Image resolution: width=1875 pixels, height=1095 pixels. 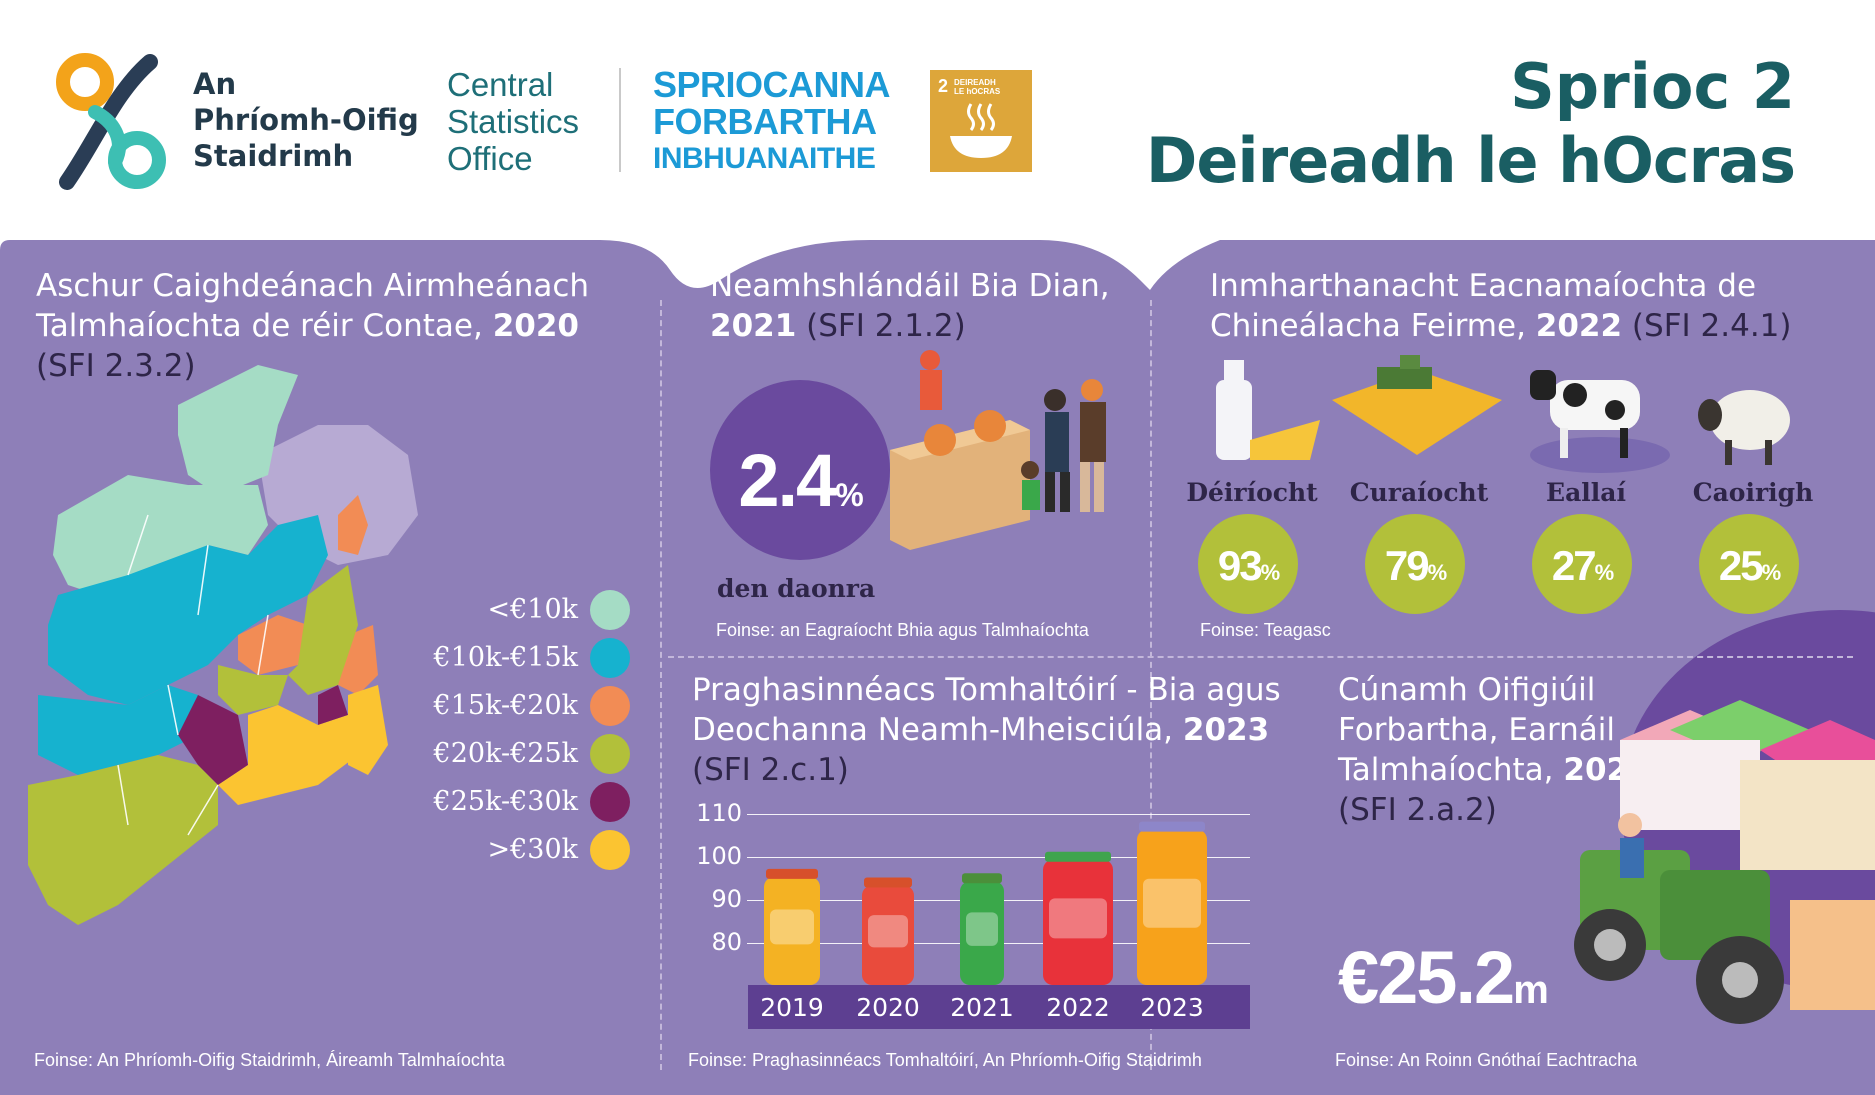 I want to click on county-offaly-westmeath, so click(x=273, y=645).